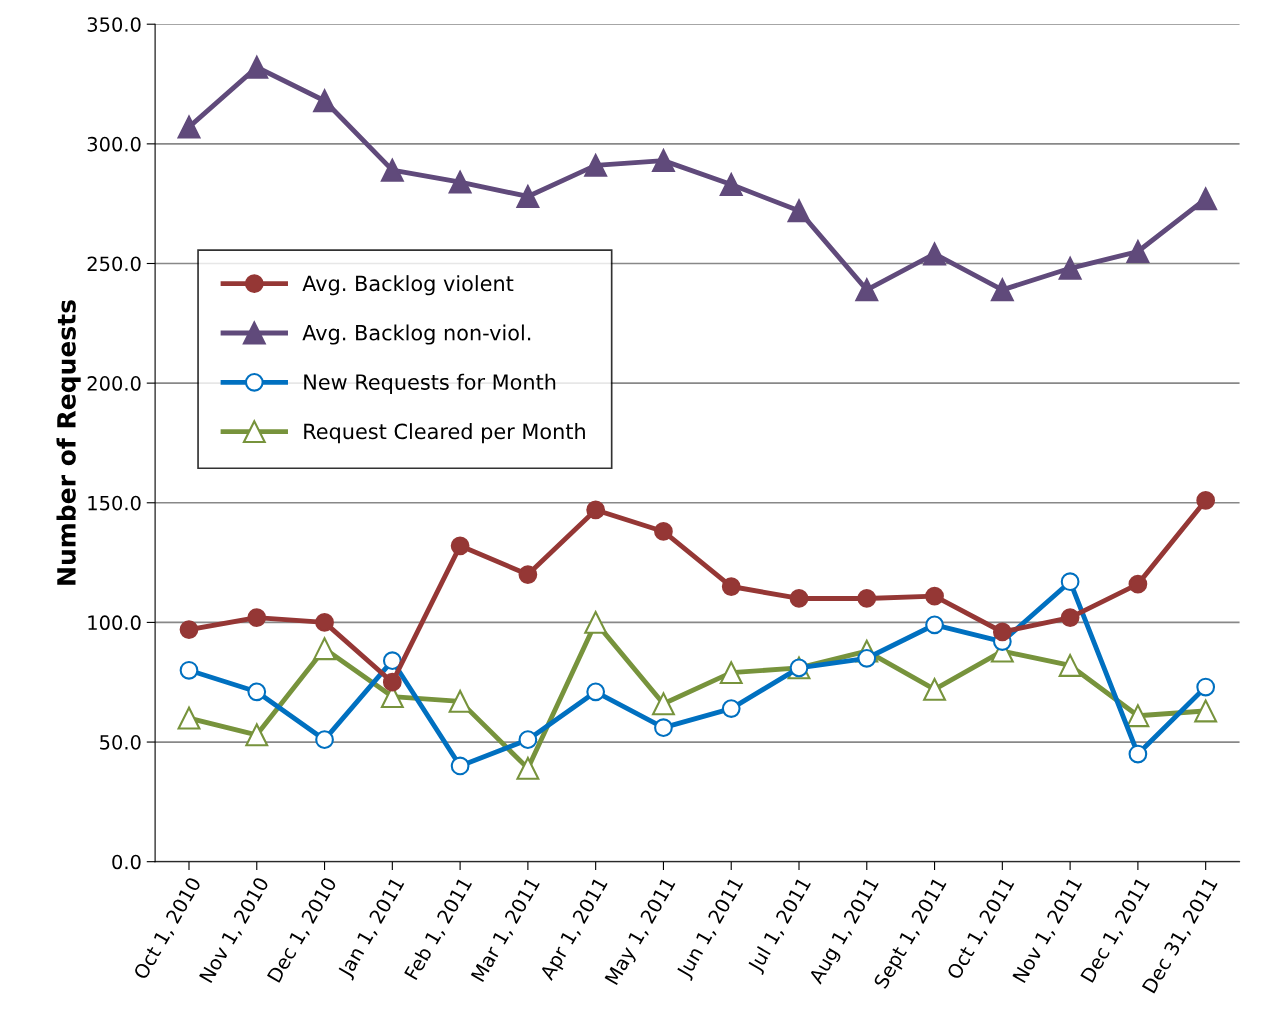 The image size is (1261, 1009). I want to click on y-tick-label: 50.0, so click(120, 742).